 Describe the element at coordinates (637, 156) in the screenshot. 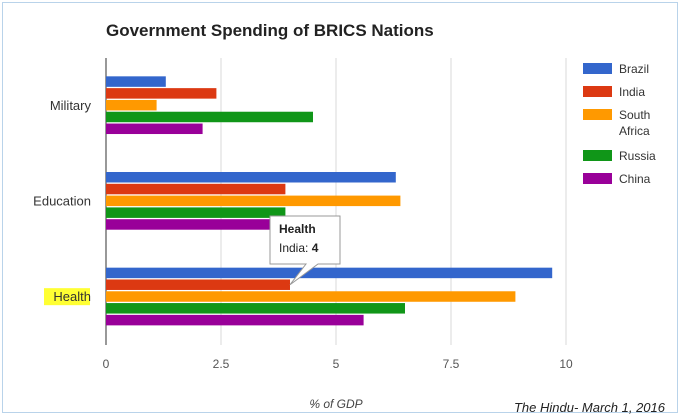

I see `legend-label: Russia` at that location.